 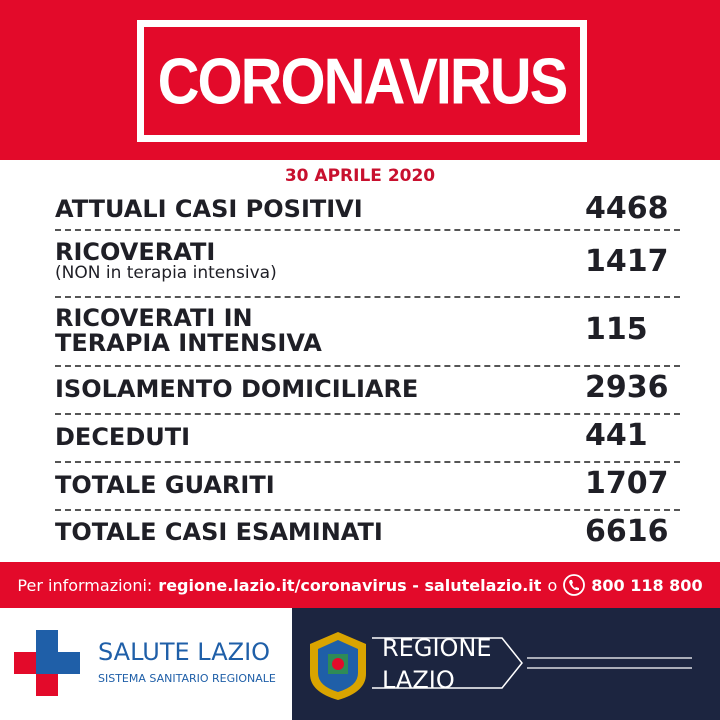 What do you see at coordinates (219, 532) in the screenshot?
I see `row-label: TOTALE CASI ESAMINATI` at bounding box center [219, 532].